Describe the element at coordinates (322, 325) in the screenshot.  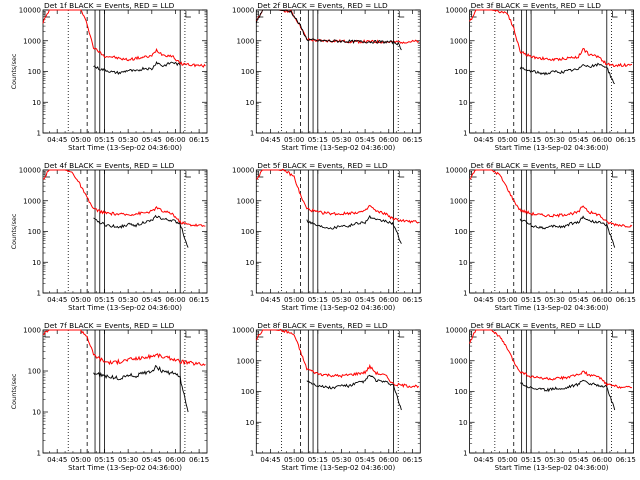
I see `chart-title: Det 8f BLACK = Events, RED = LLD` at that location.